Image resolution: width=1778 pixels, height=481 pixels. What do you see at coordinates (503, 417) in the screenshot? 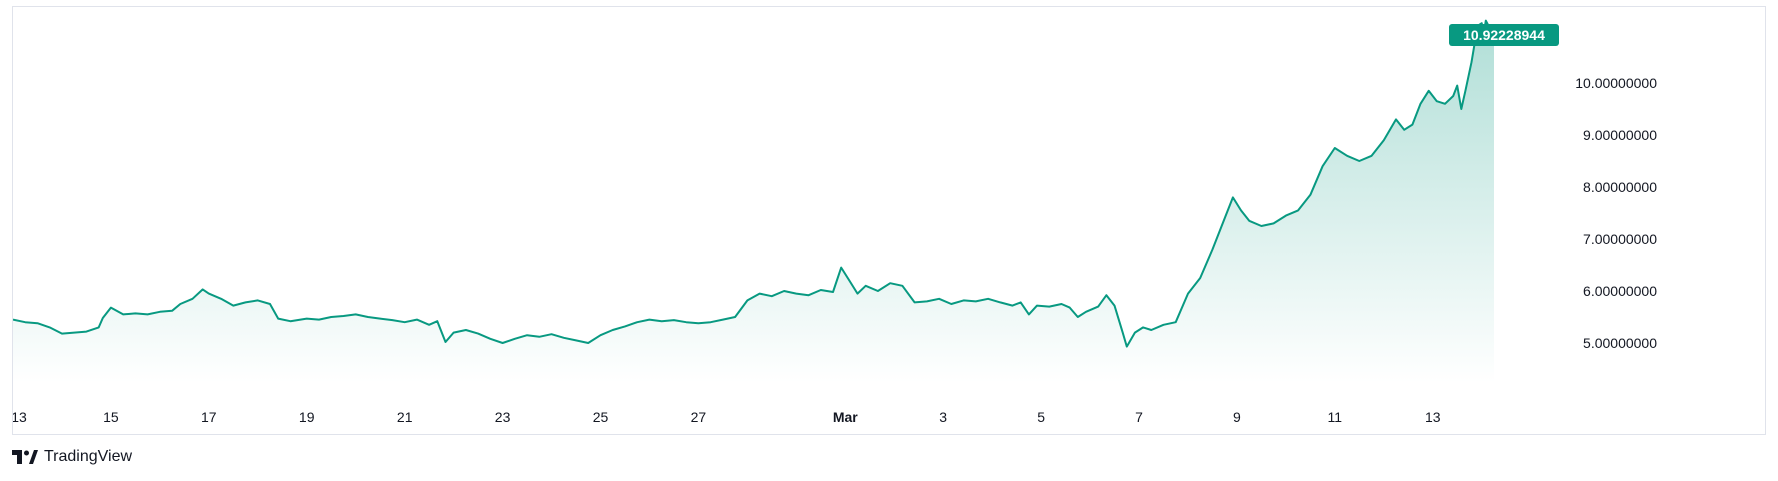
I see `x-tick-label: 23` at bounding box center [503, 417].